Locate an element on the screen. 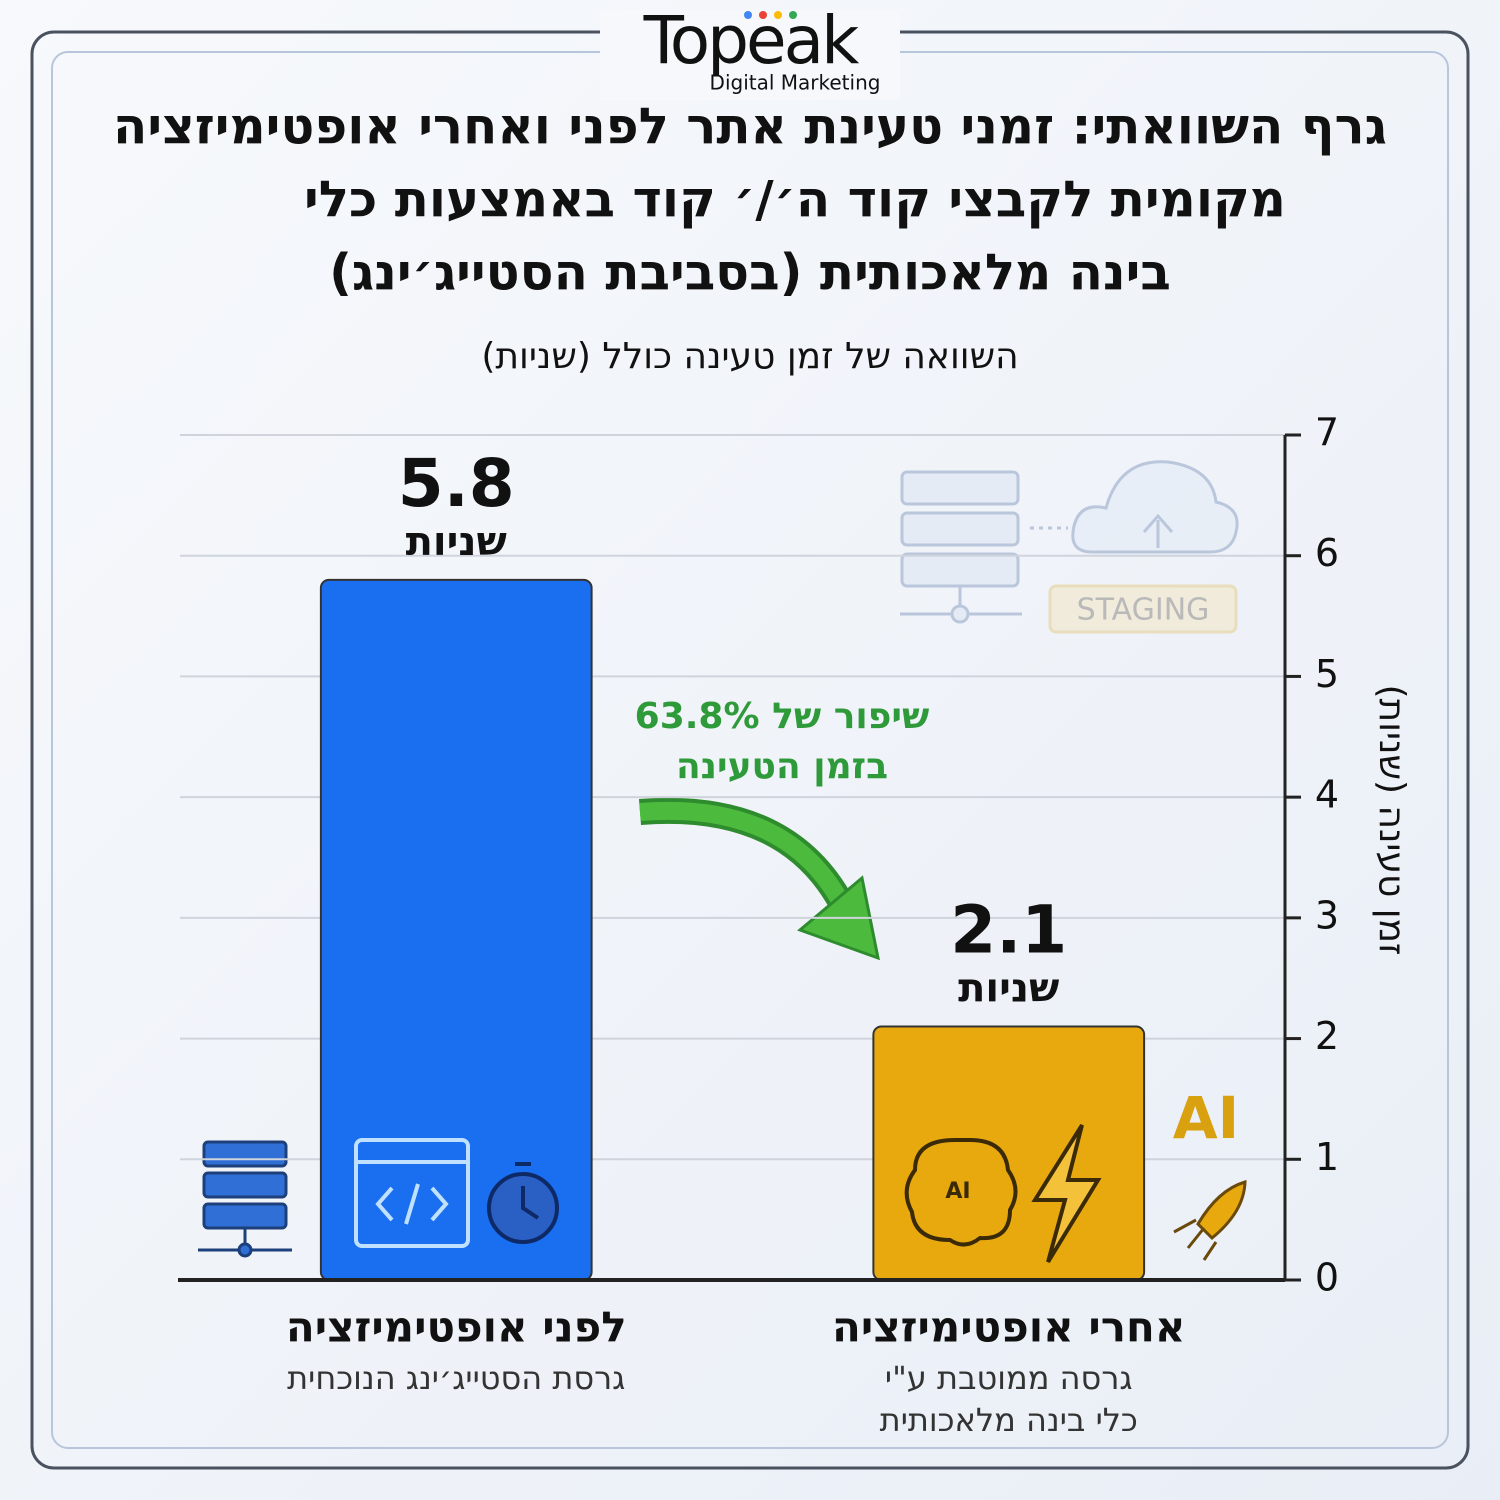 This screenshot has width=1500, height=1500. server-icon is located at coordinates (245, 1199).